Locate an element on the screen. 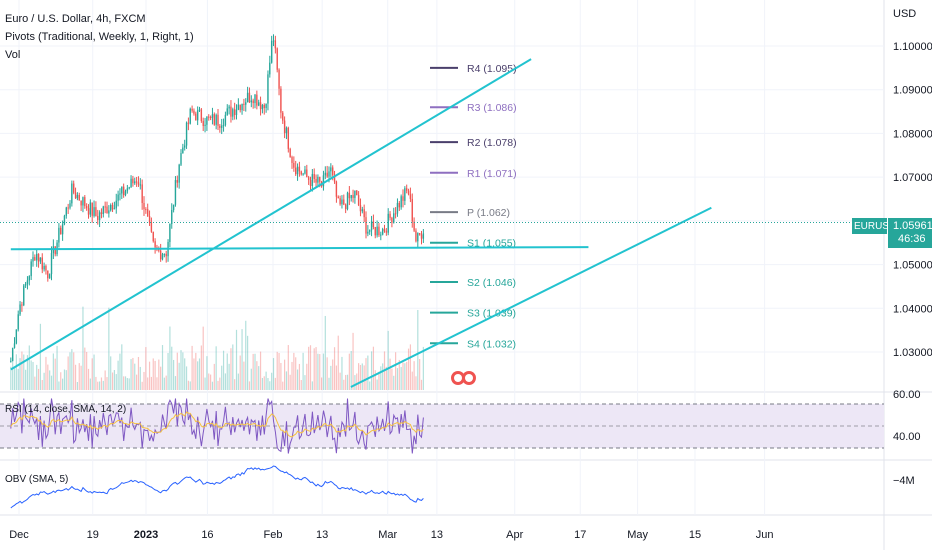  rsi-legend: RSI (14, close, SMA, 14, 2) is located at coordinates (66, 409).